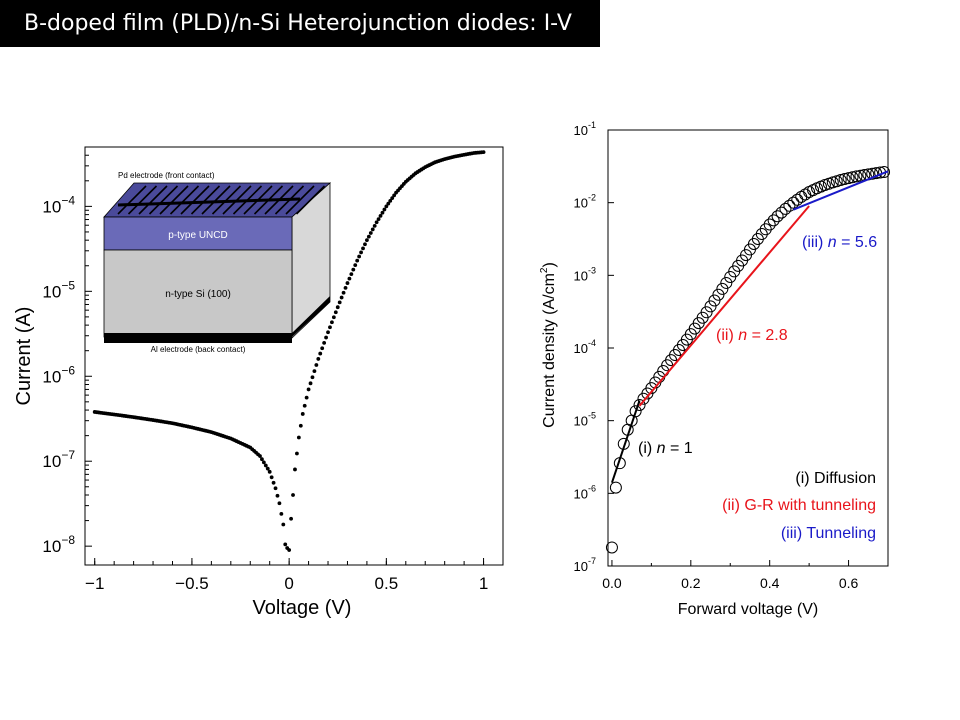 The width and height of the screenshot is (960, 720). I want to click on left-ytick-label: 10⁻⁶, so click(58, 374).